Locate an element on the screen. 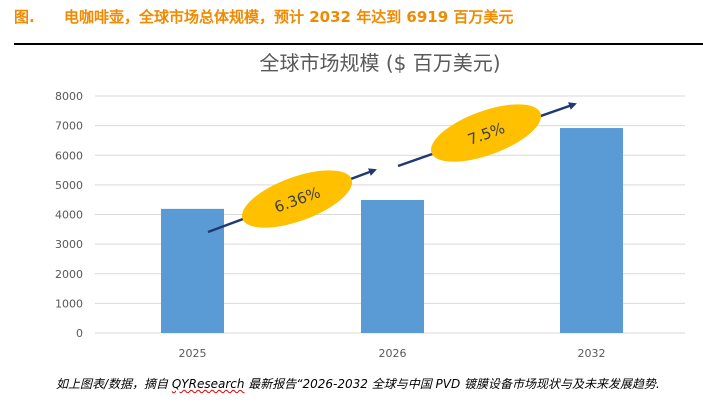 This screenshot has height=405, width=703. y-tick-label: 7000 is located at coordinates (69, 126).